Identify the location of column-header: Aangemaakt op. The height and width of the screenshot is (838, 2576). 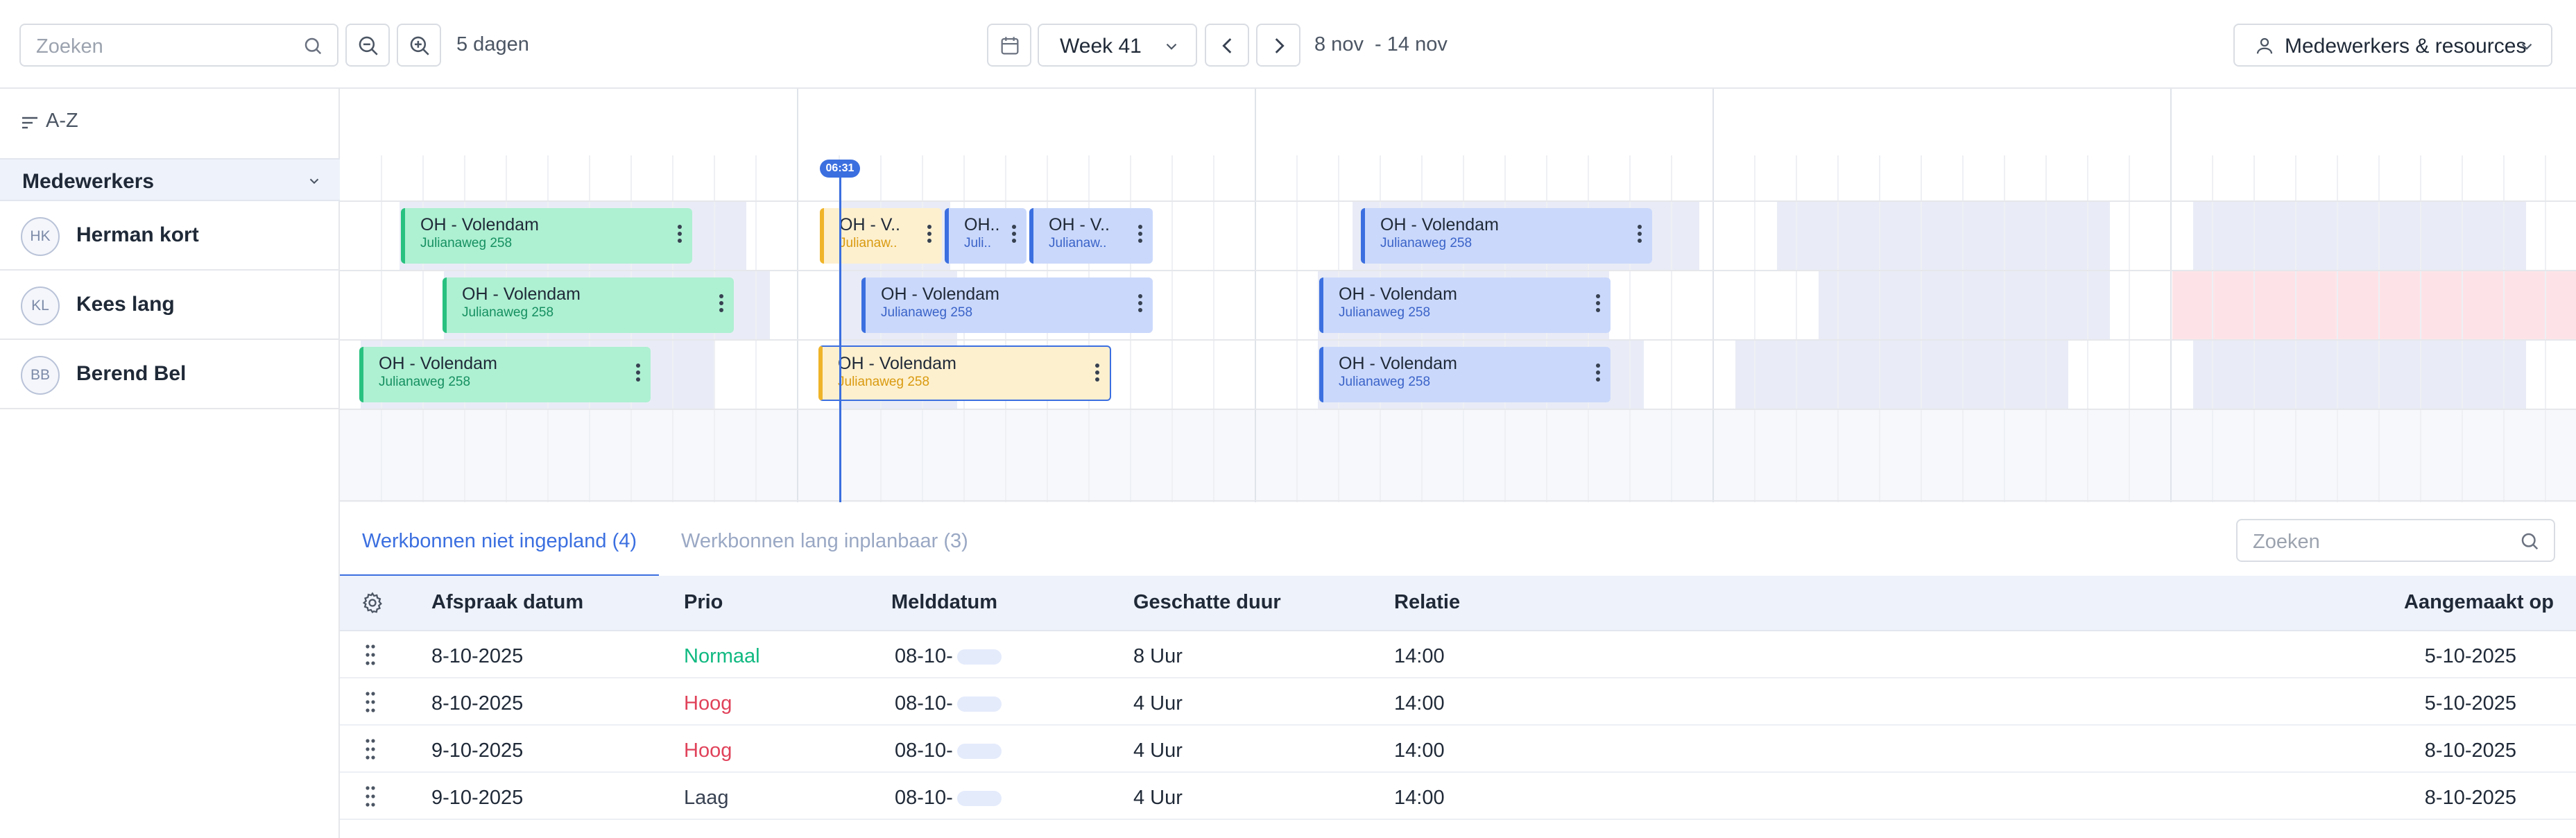
(2479, 602).